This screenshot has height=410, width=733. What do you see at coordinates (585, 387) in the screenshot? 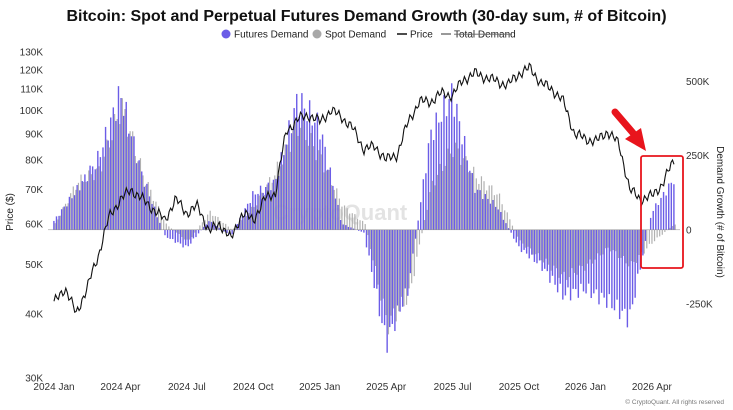
I see `x-axis-tick: 2026 Jan` at bounding box center [585, 387].